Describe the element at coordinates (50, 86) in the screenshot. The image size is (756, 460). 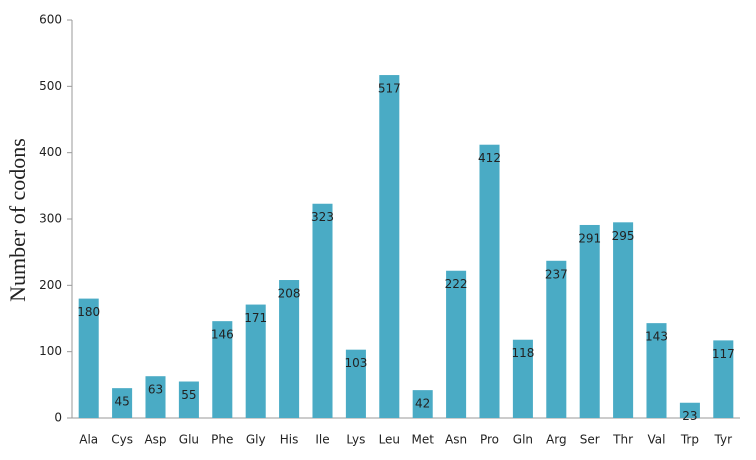
I see `y-tick-label: 500` at that location.